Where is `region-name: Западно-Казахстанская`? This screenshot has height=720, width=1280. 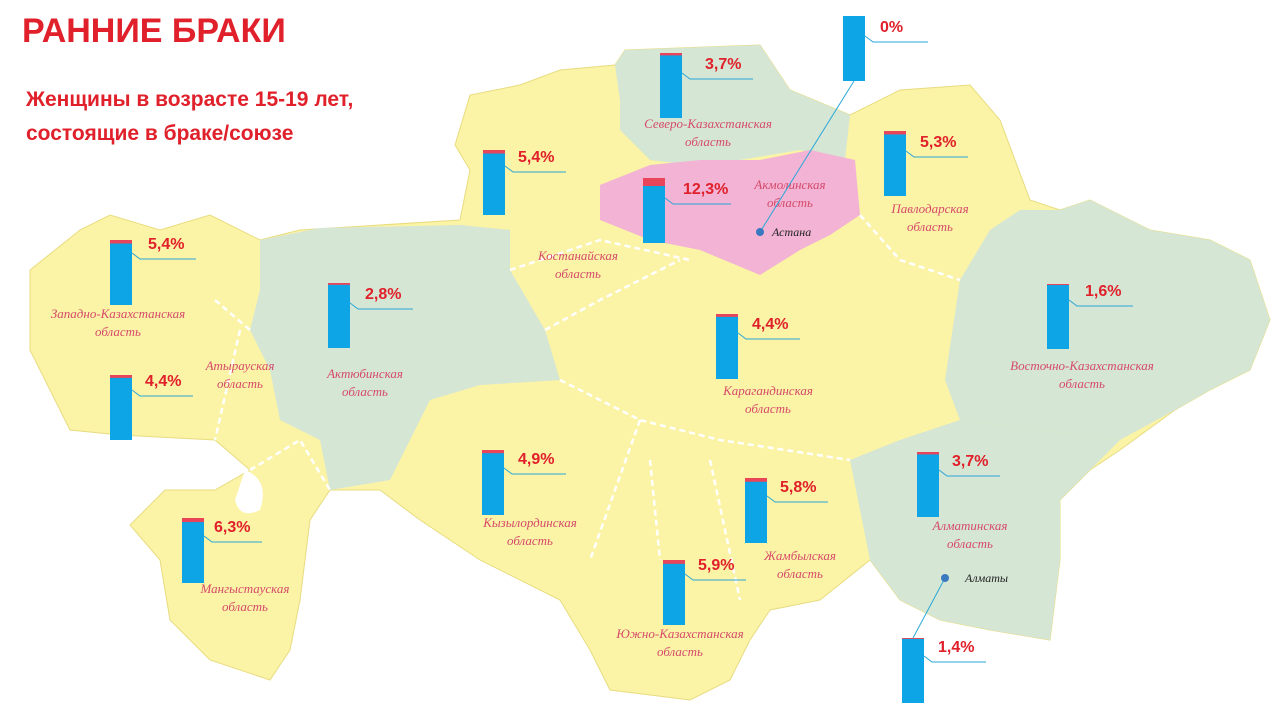 region-name: Западно-Казахстанская is located at coordinates (118, 313).